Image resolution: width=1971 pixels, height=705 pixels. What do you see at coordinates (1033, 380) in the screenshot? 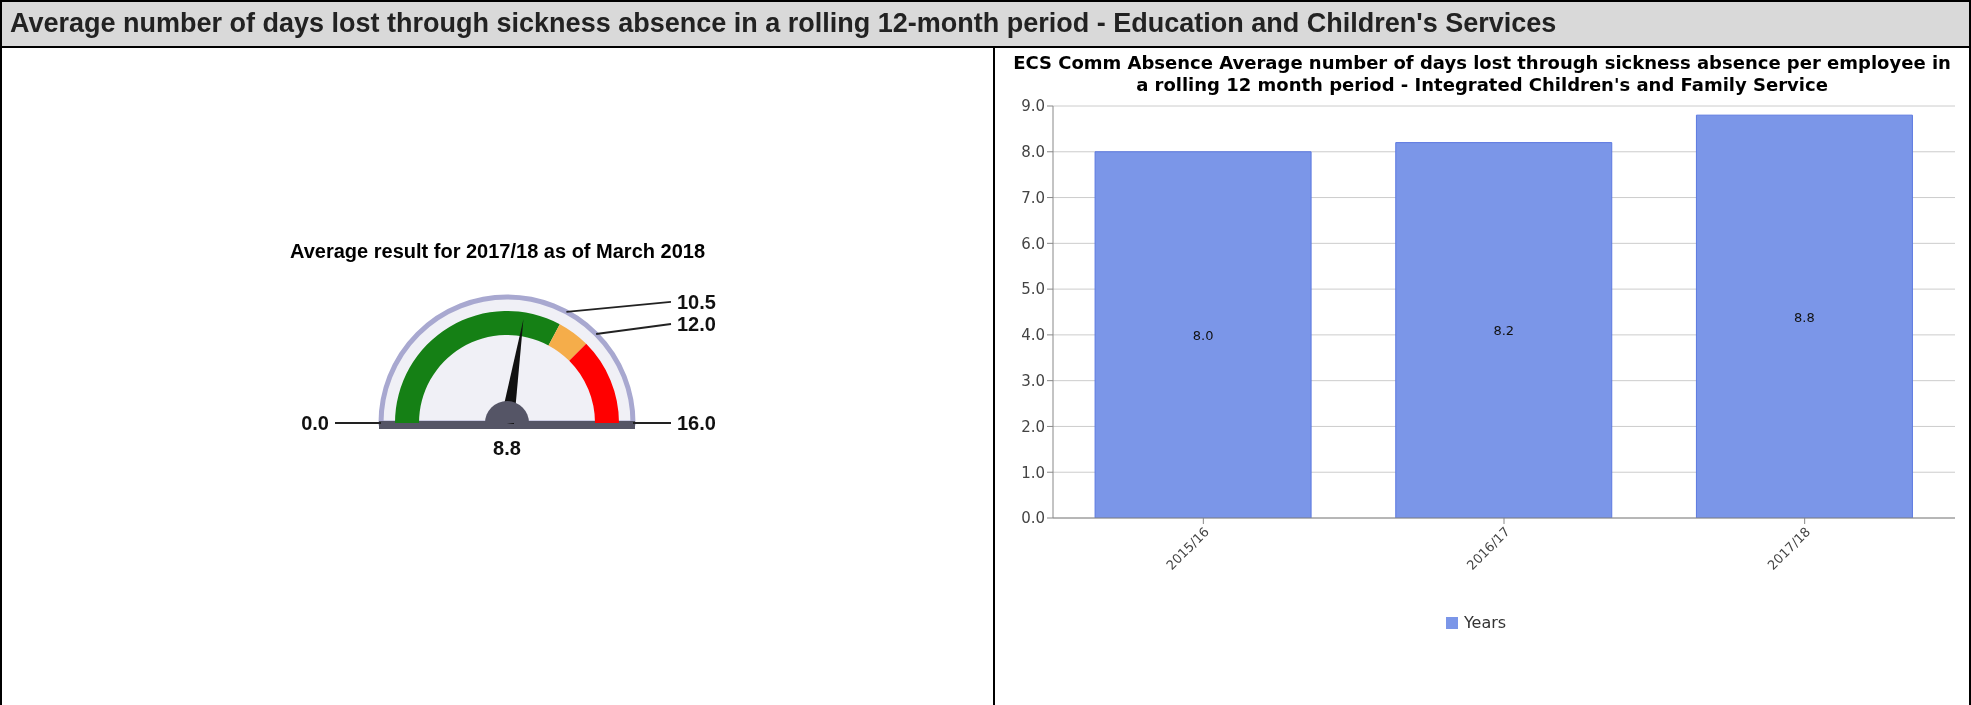
I see `y-tick-label: 3.0` at bounding box center [1033, 380].